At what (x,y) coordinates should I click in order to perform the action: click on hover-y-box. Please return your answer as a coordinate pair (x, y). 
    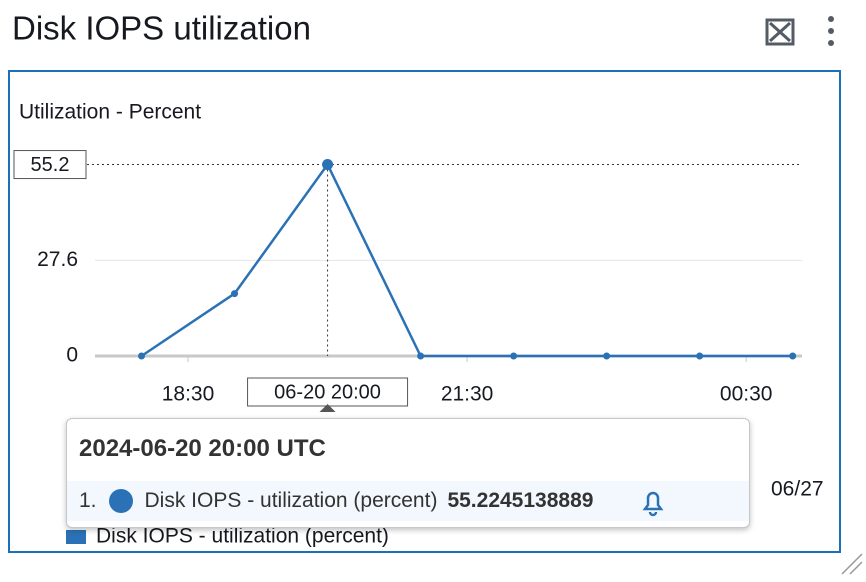
    Looking at the image, I should click on (50, 165).